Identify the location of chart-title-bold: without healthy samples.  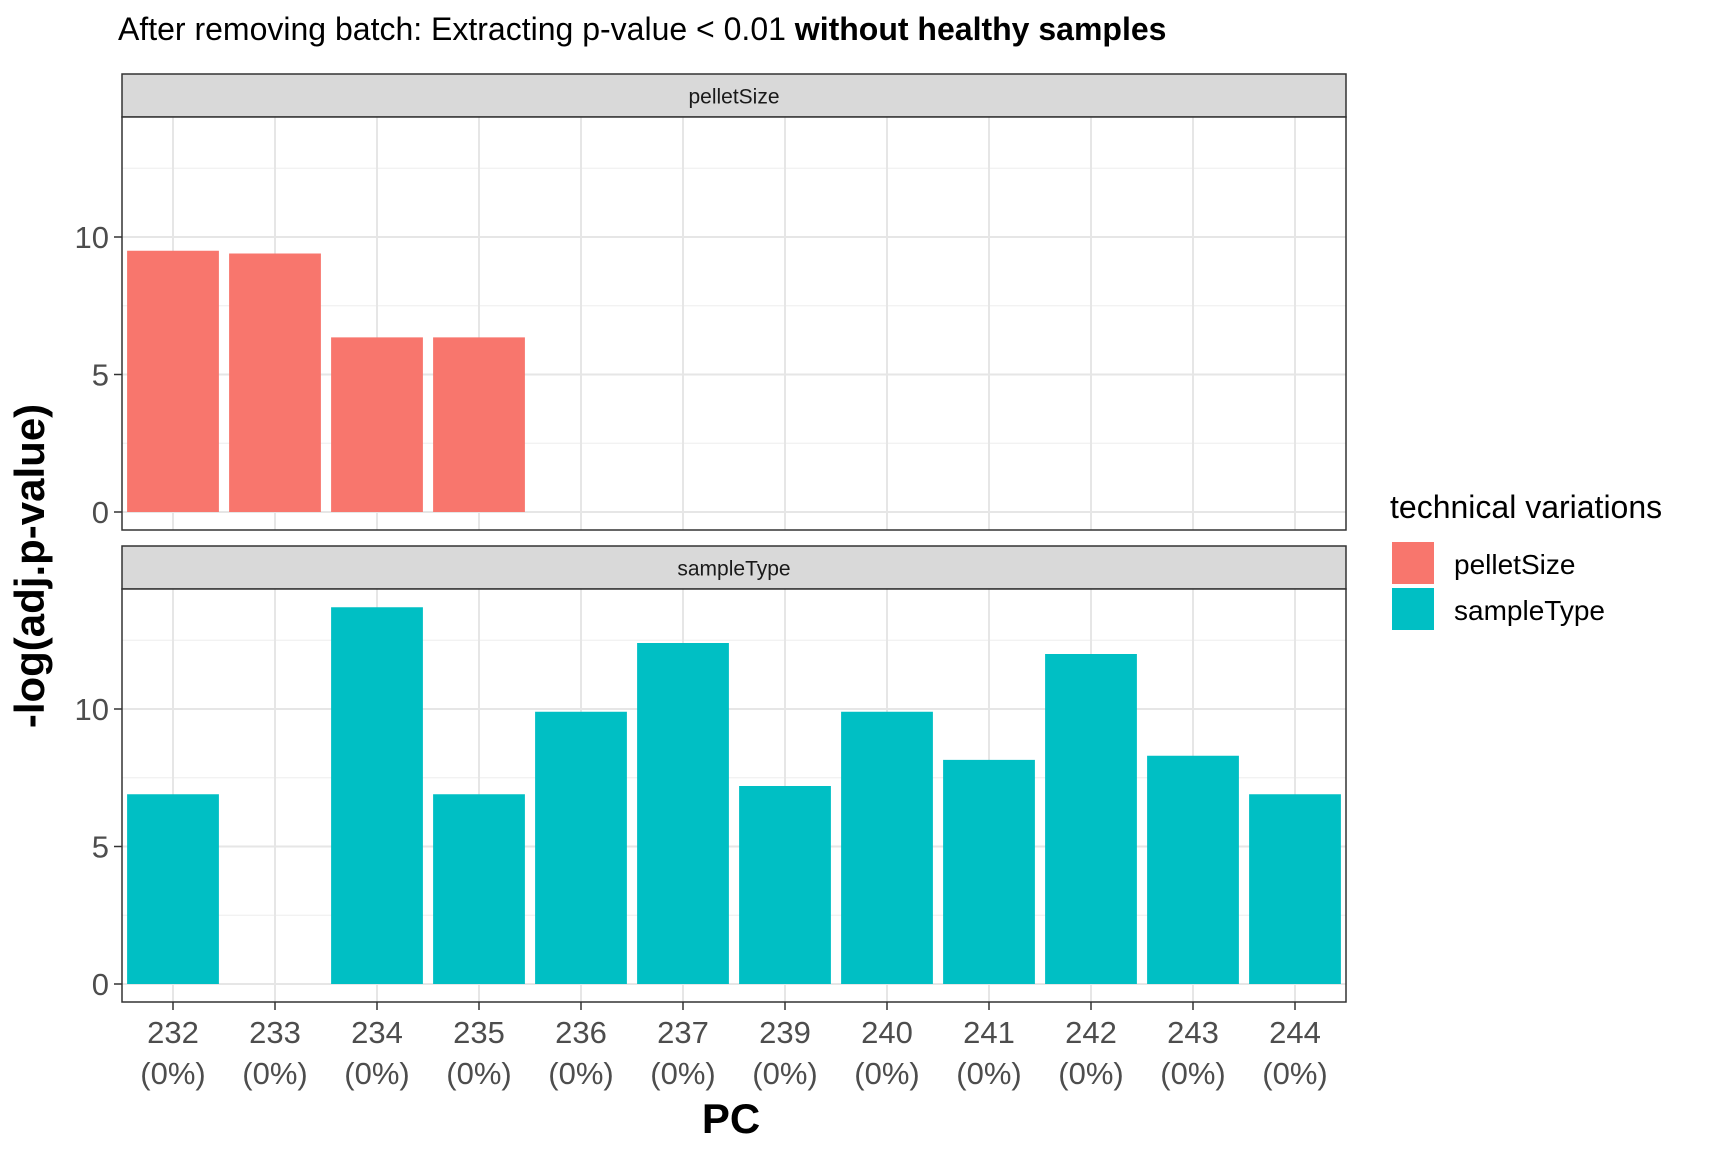
(980, 29).